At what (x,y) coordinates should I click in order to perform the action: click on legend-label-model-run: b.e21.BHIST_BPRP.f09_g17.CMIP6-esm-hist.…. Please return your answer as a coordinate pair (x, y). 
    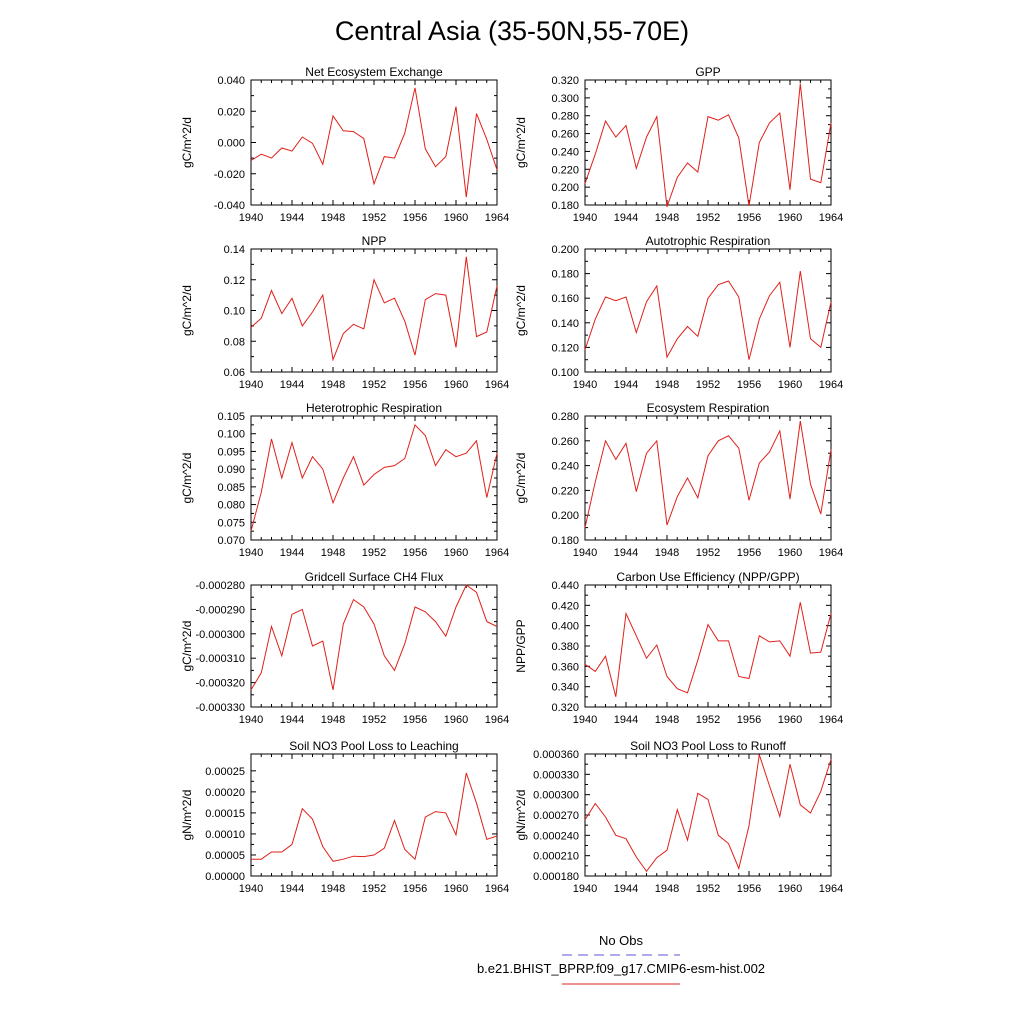
    Looking at the image, I should click on (621, 968).